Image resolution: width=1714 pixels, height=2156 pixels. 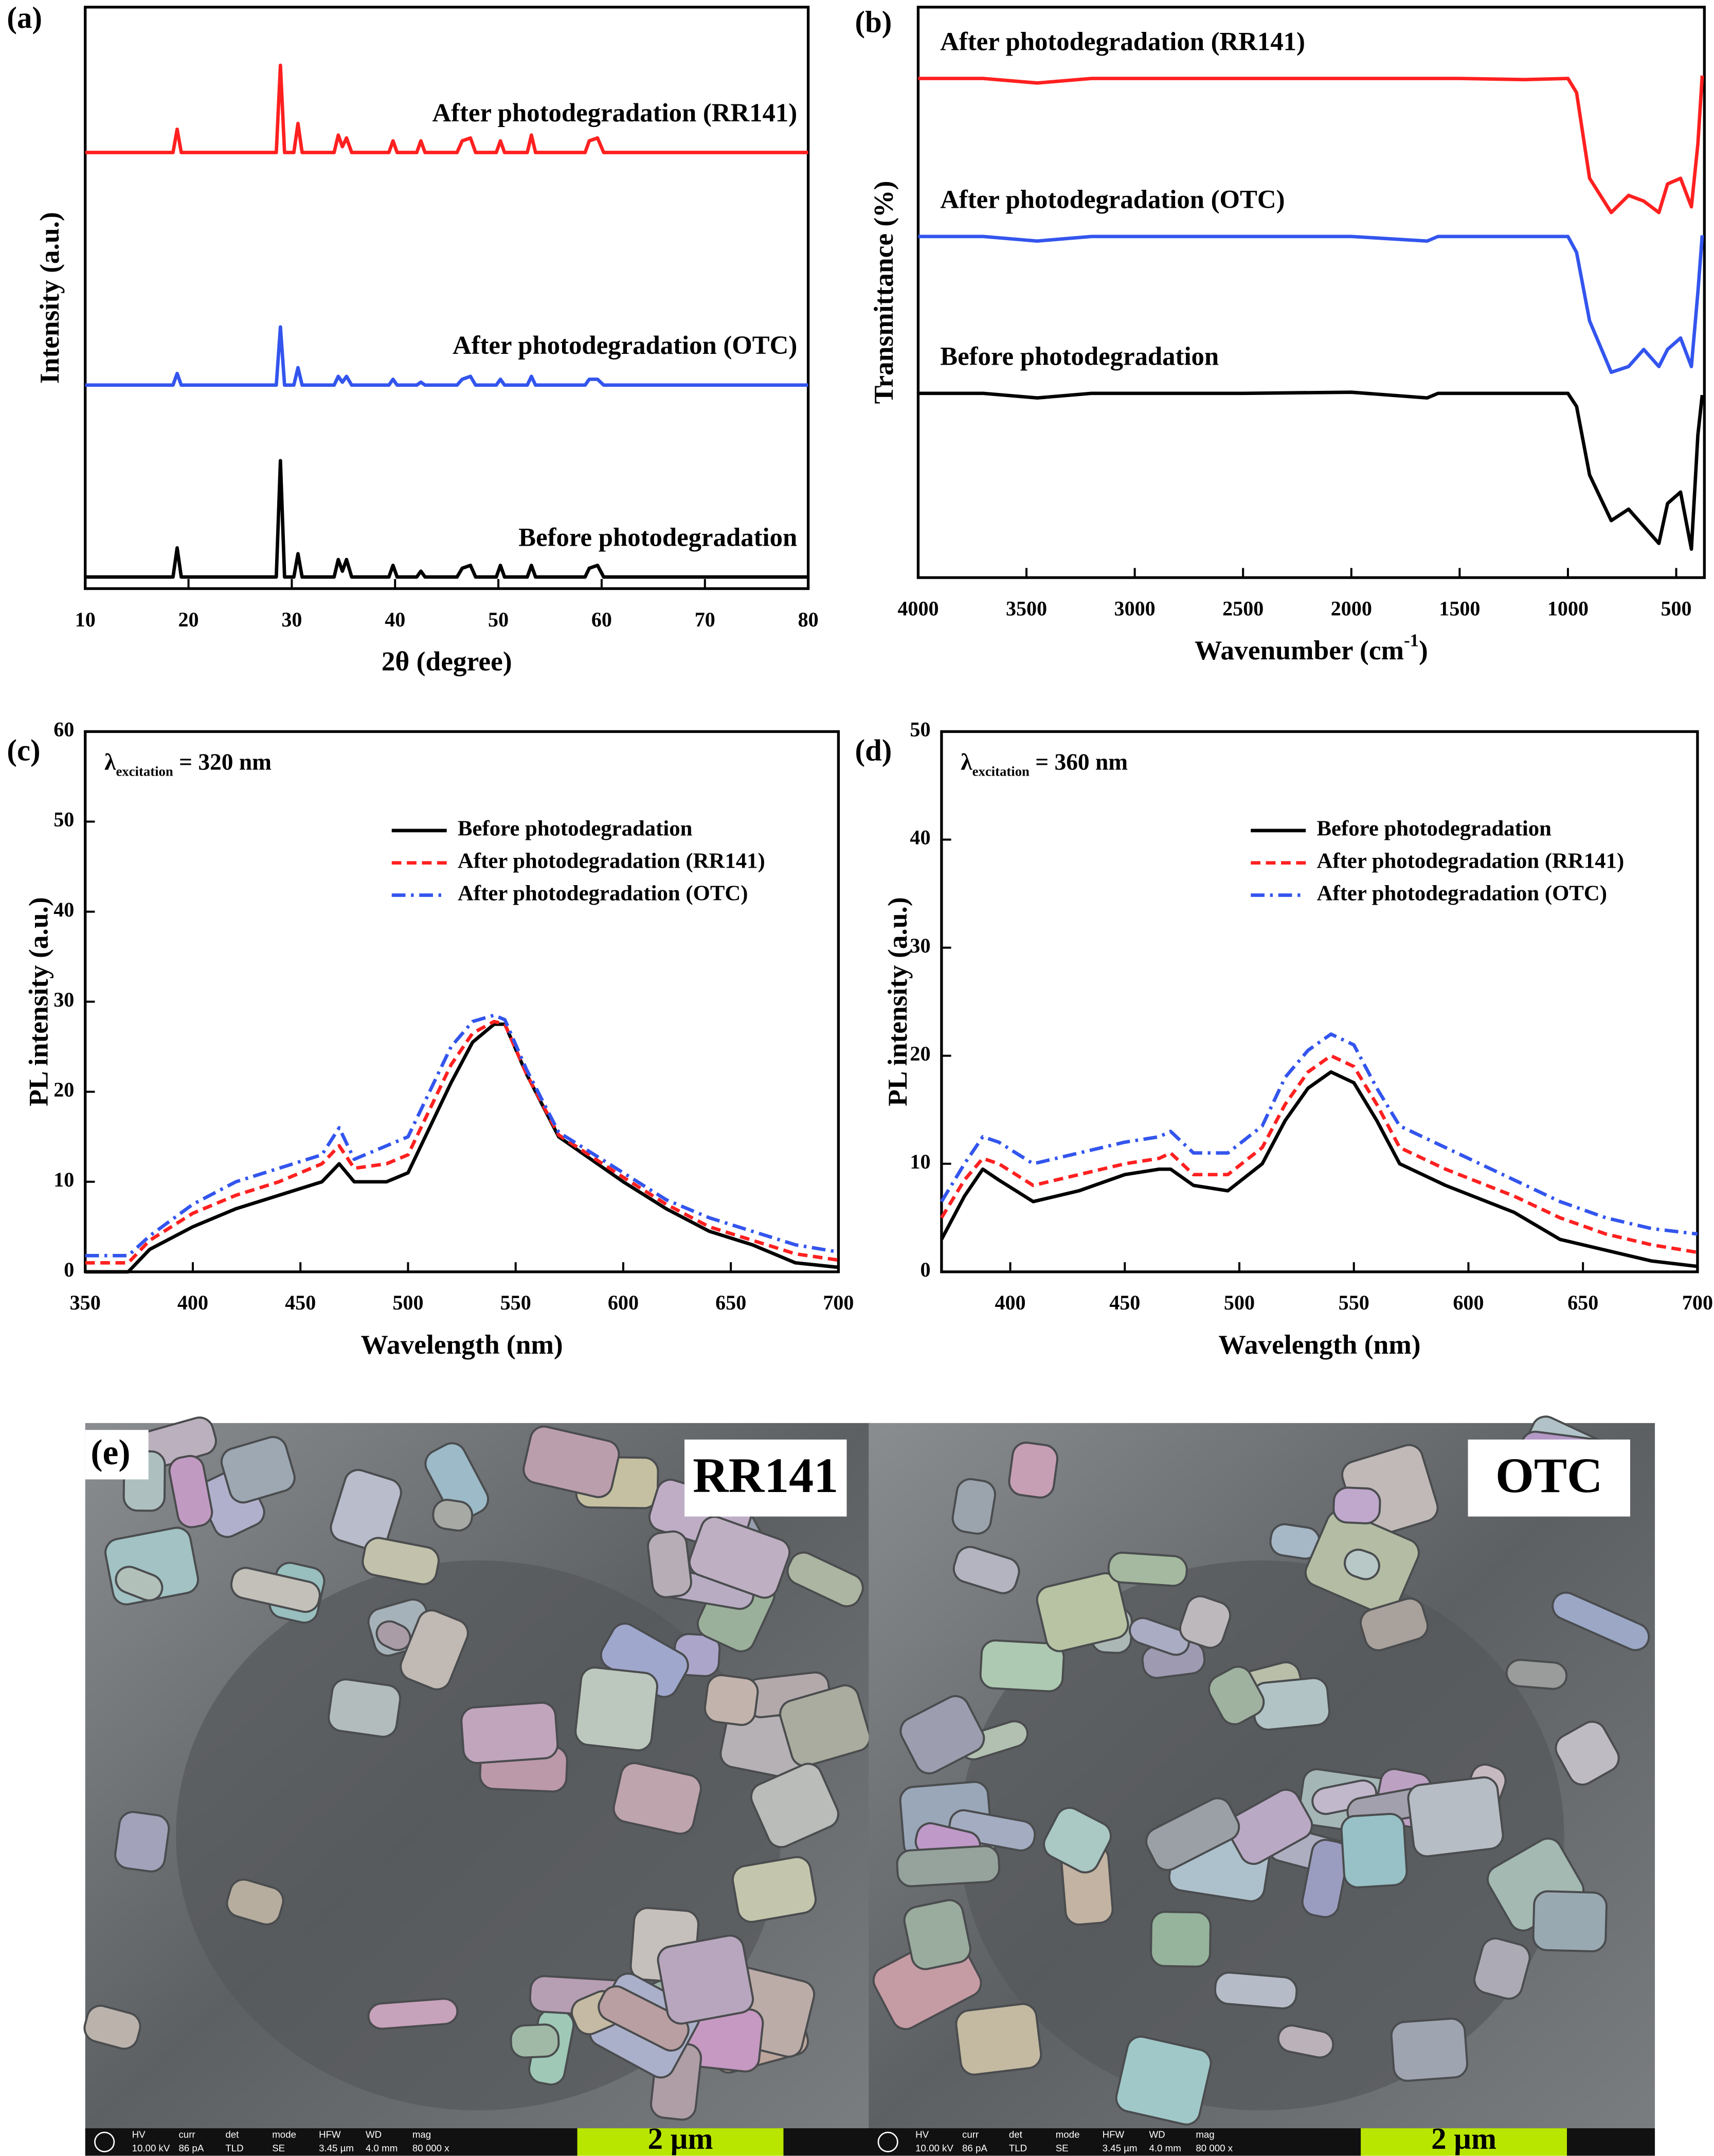 I want to click on panel-label: (e), so click(x=110, y=1452).